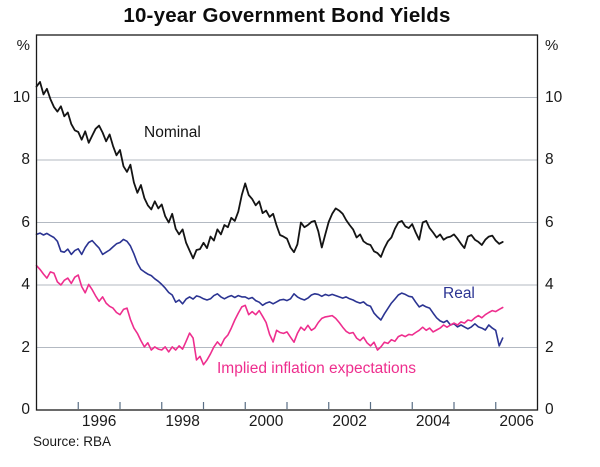  Describe the element at coordinates (459, 293) in the screenshot. I see `series-label-real: Real` at that location.